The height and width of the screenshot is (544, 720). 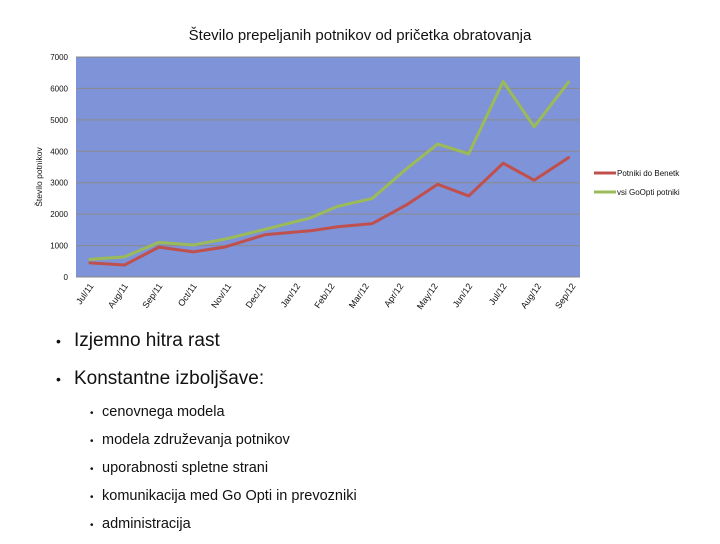 What do you see at coordinates (187, 294) in the screenshot?
I see `x-tick-label: Oct/11` at bounding box center [187, 294].